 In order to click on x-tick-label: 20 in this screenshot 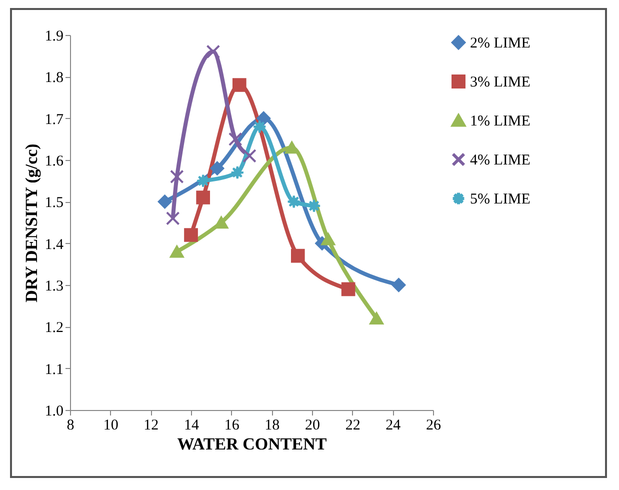, I will do `click(312, 426)`.